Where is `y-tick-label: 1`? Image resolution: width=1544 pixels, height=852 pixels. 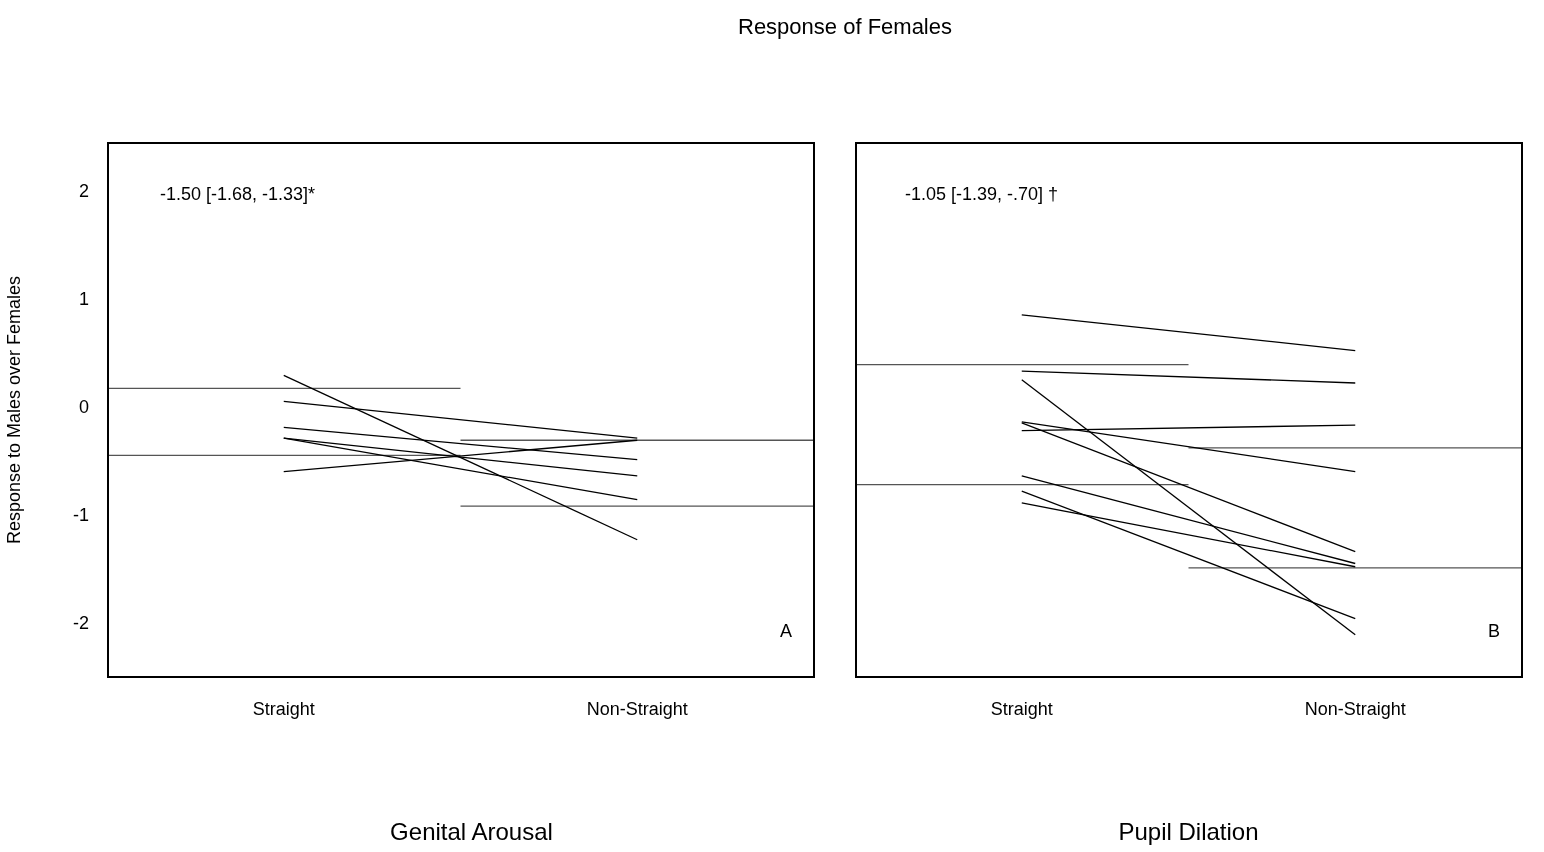 y-tick-label: 1 is located at coordinates (83, 298).